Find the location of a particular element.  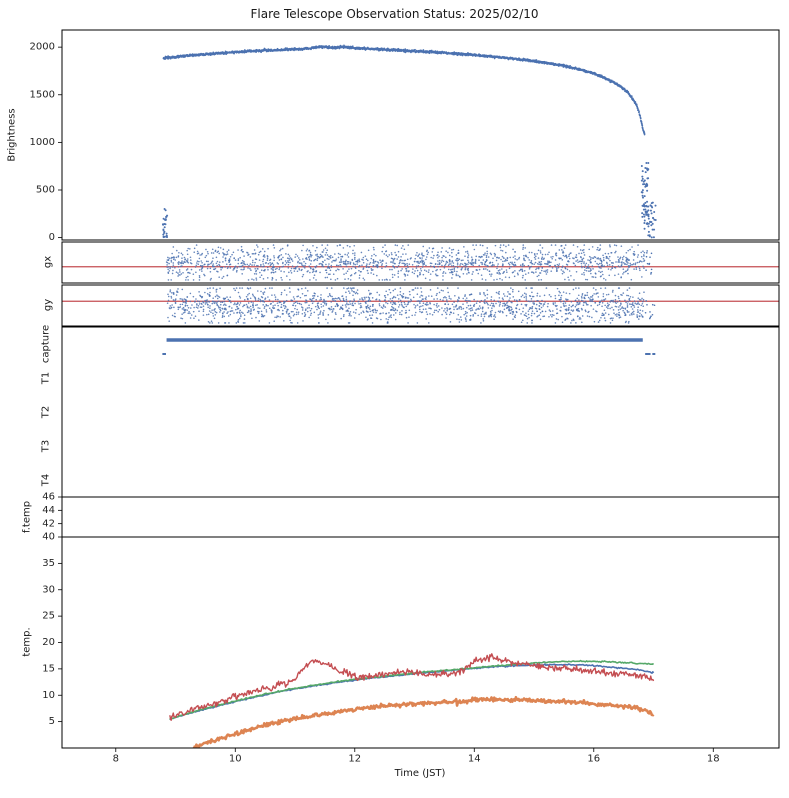

y-axis-label-t1: T1 is located at coordinates (46, 378).